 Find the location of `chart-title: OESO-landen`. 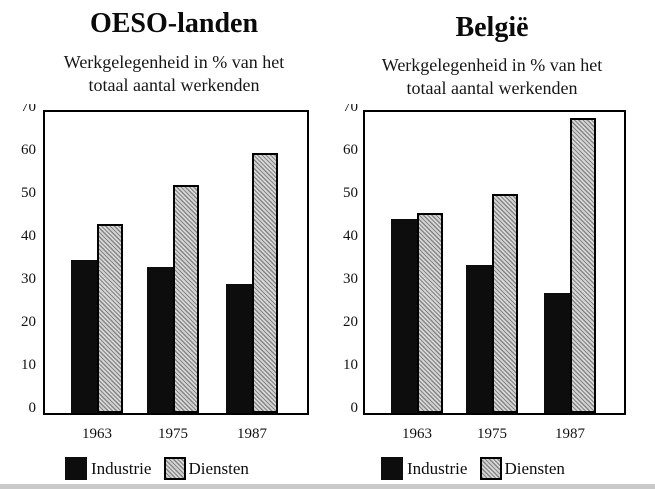

chart-title: OESO-landen is located at coordinates (174, 23).